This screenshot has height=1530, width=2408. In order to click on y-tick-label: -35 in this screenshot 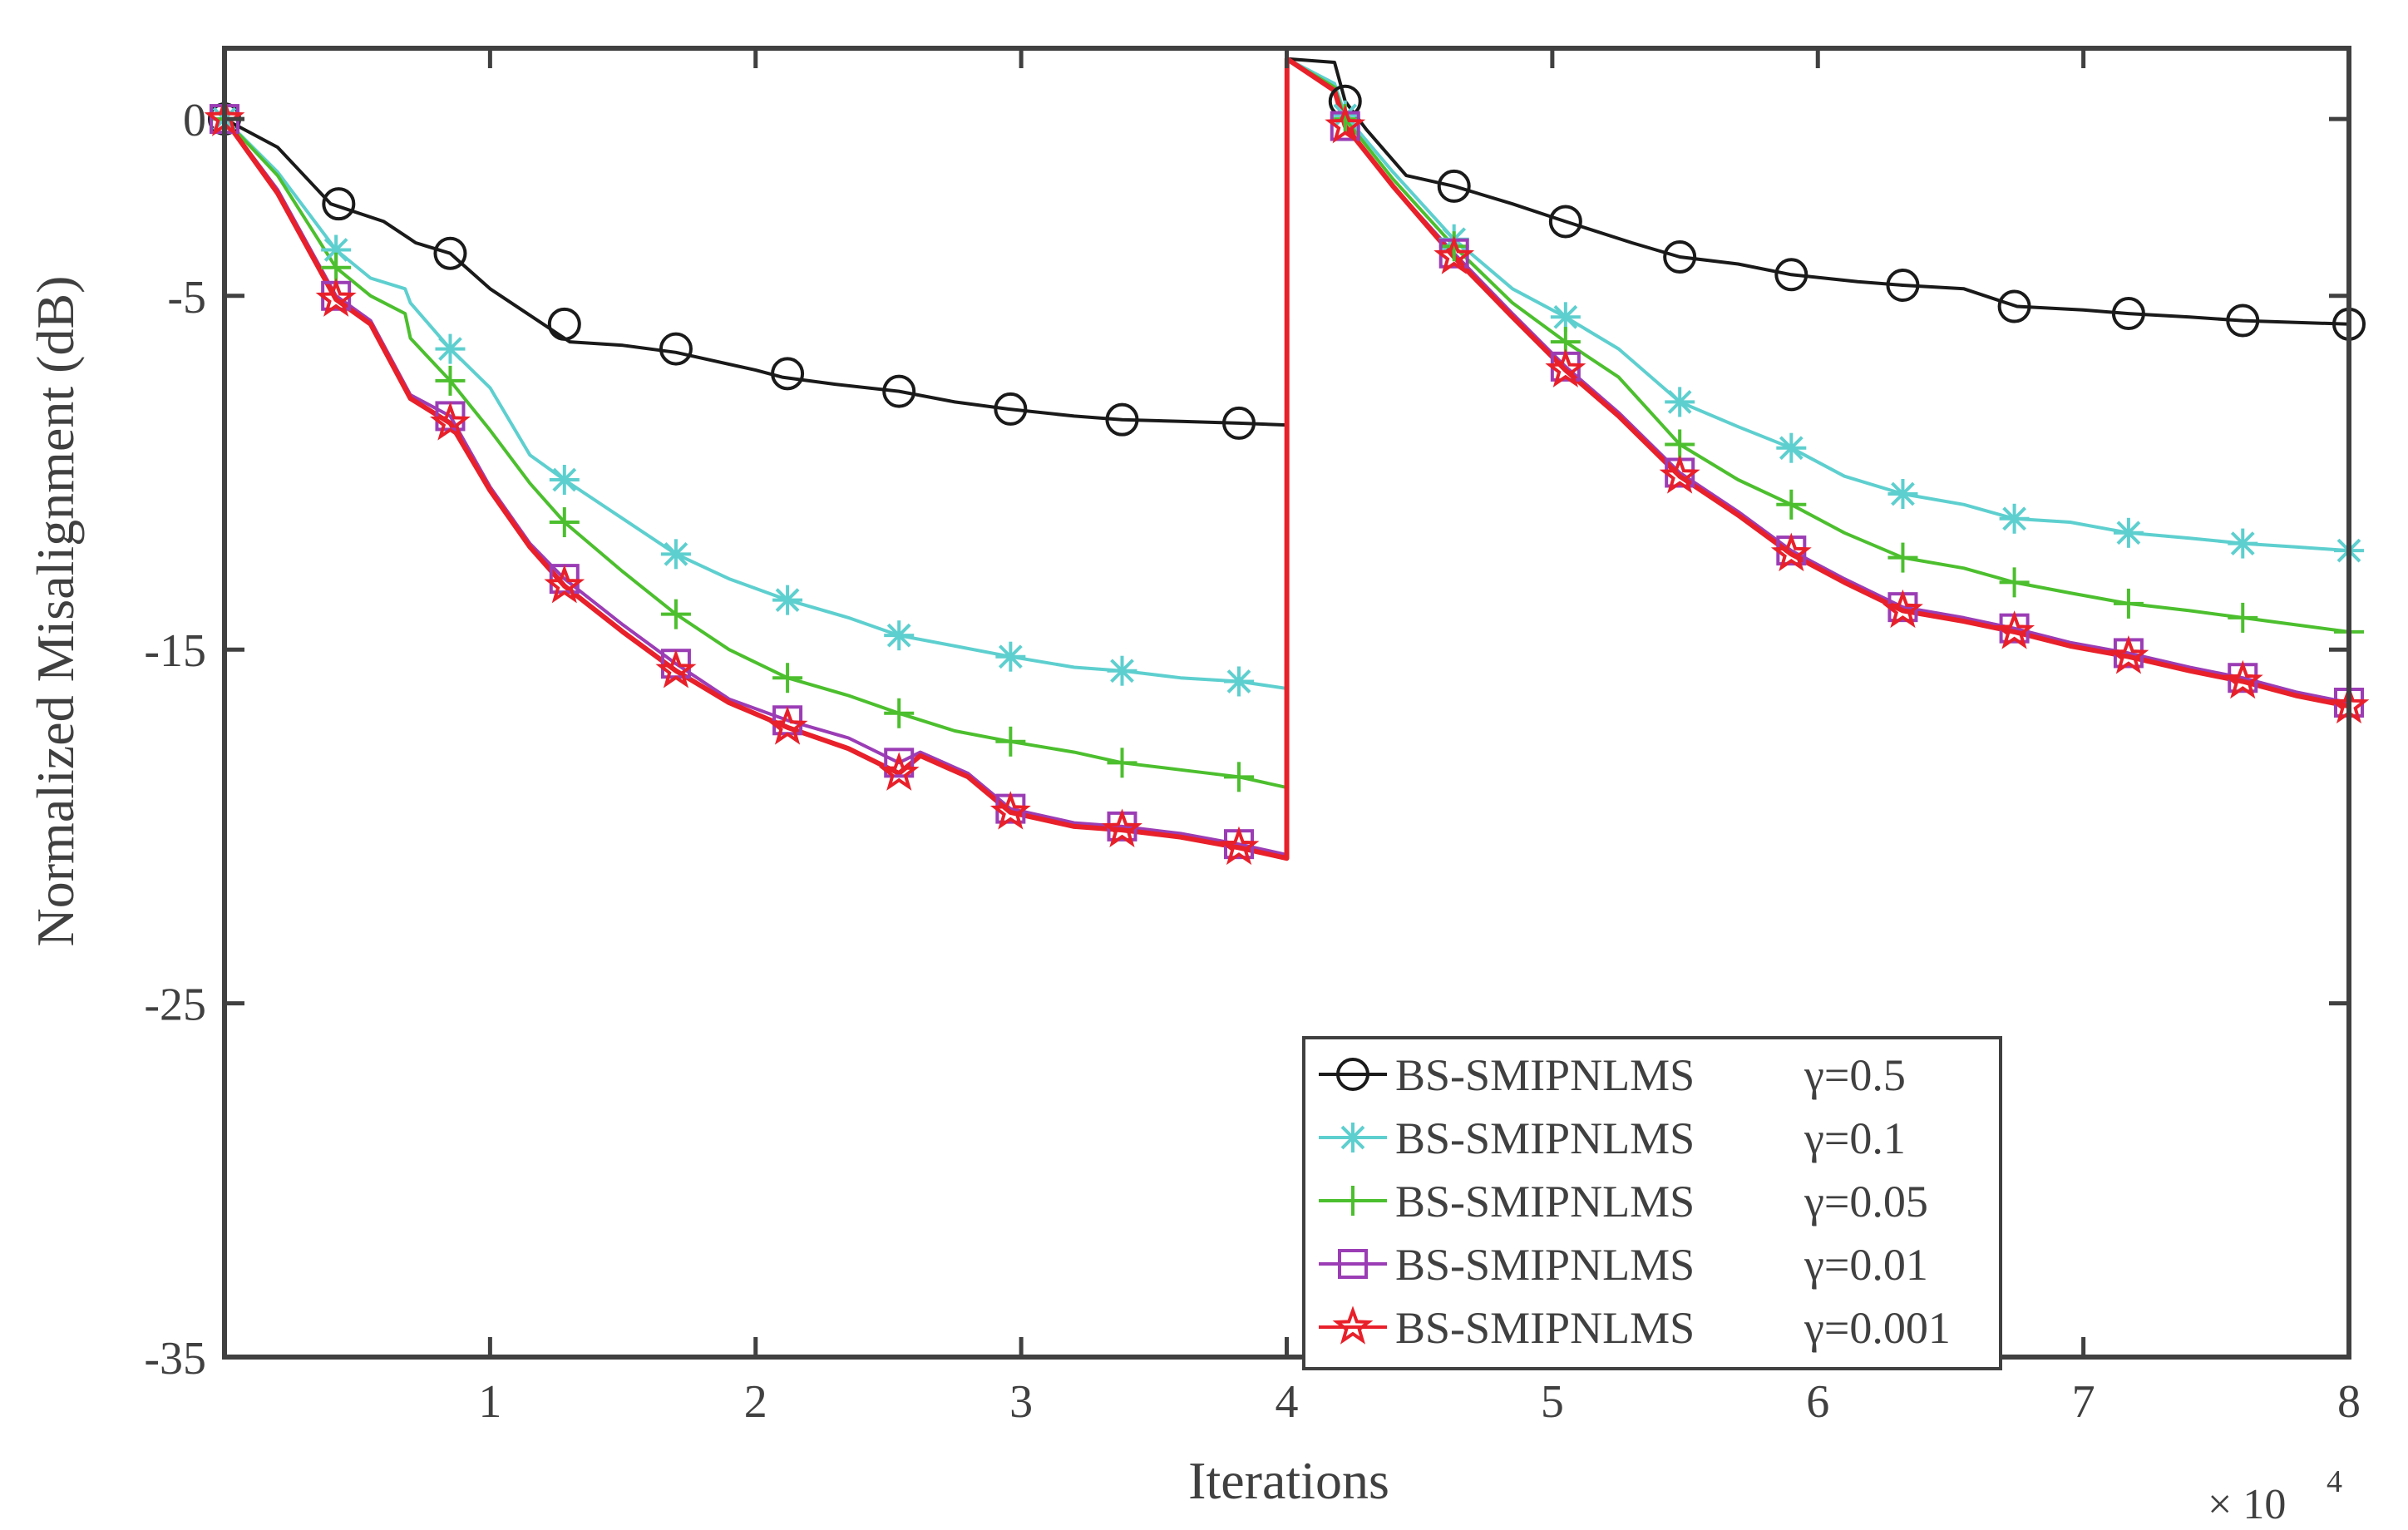, I will do `click(175, 1358)`.